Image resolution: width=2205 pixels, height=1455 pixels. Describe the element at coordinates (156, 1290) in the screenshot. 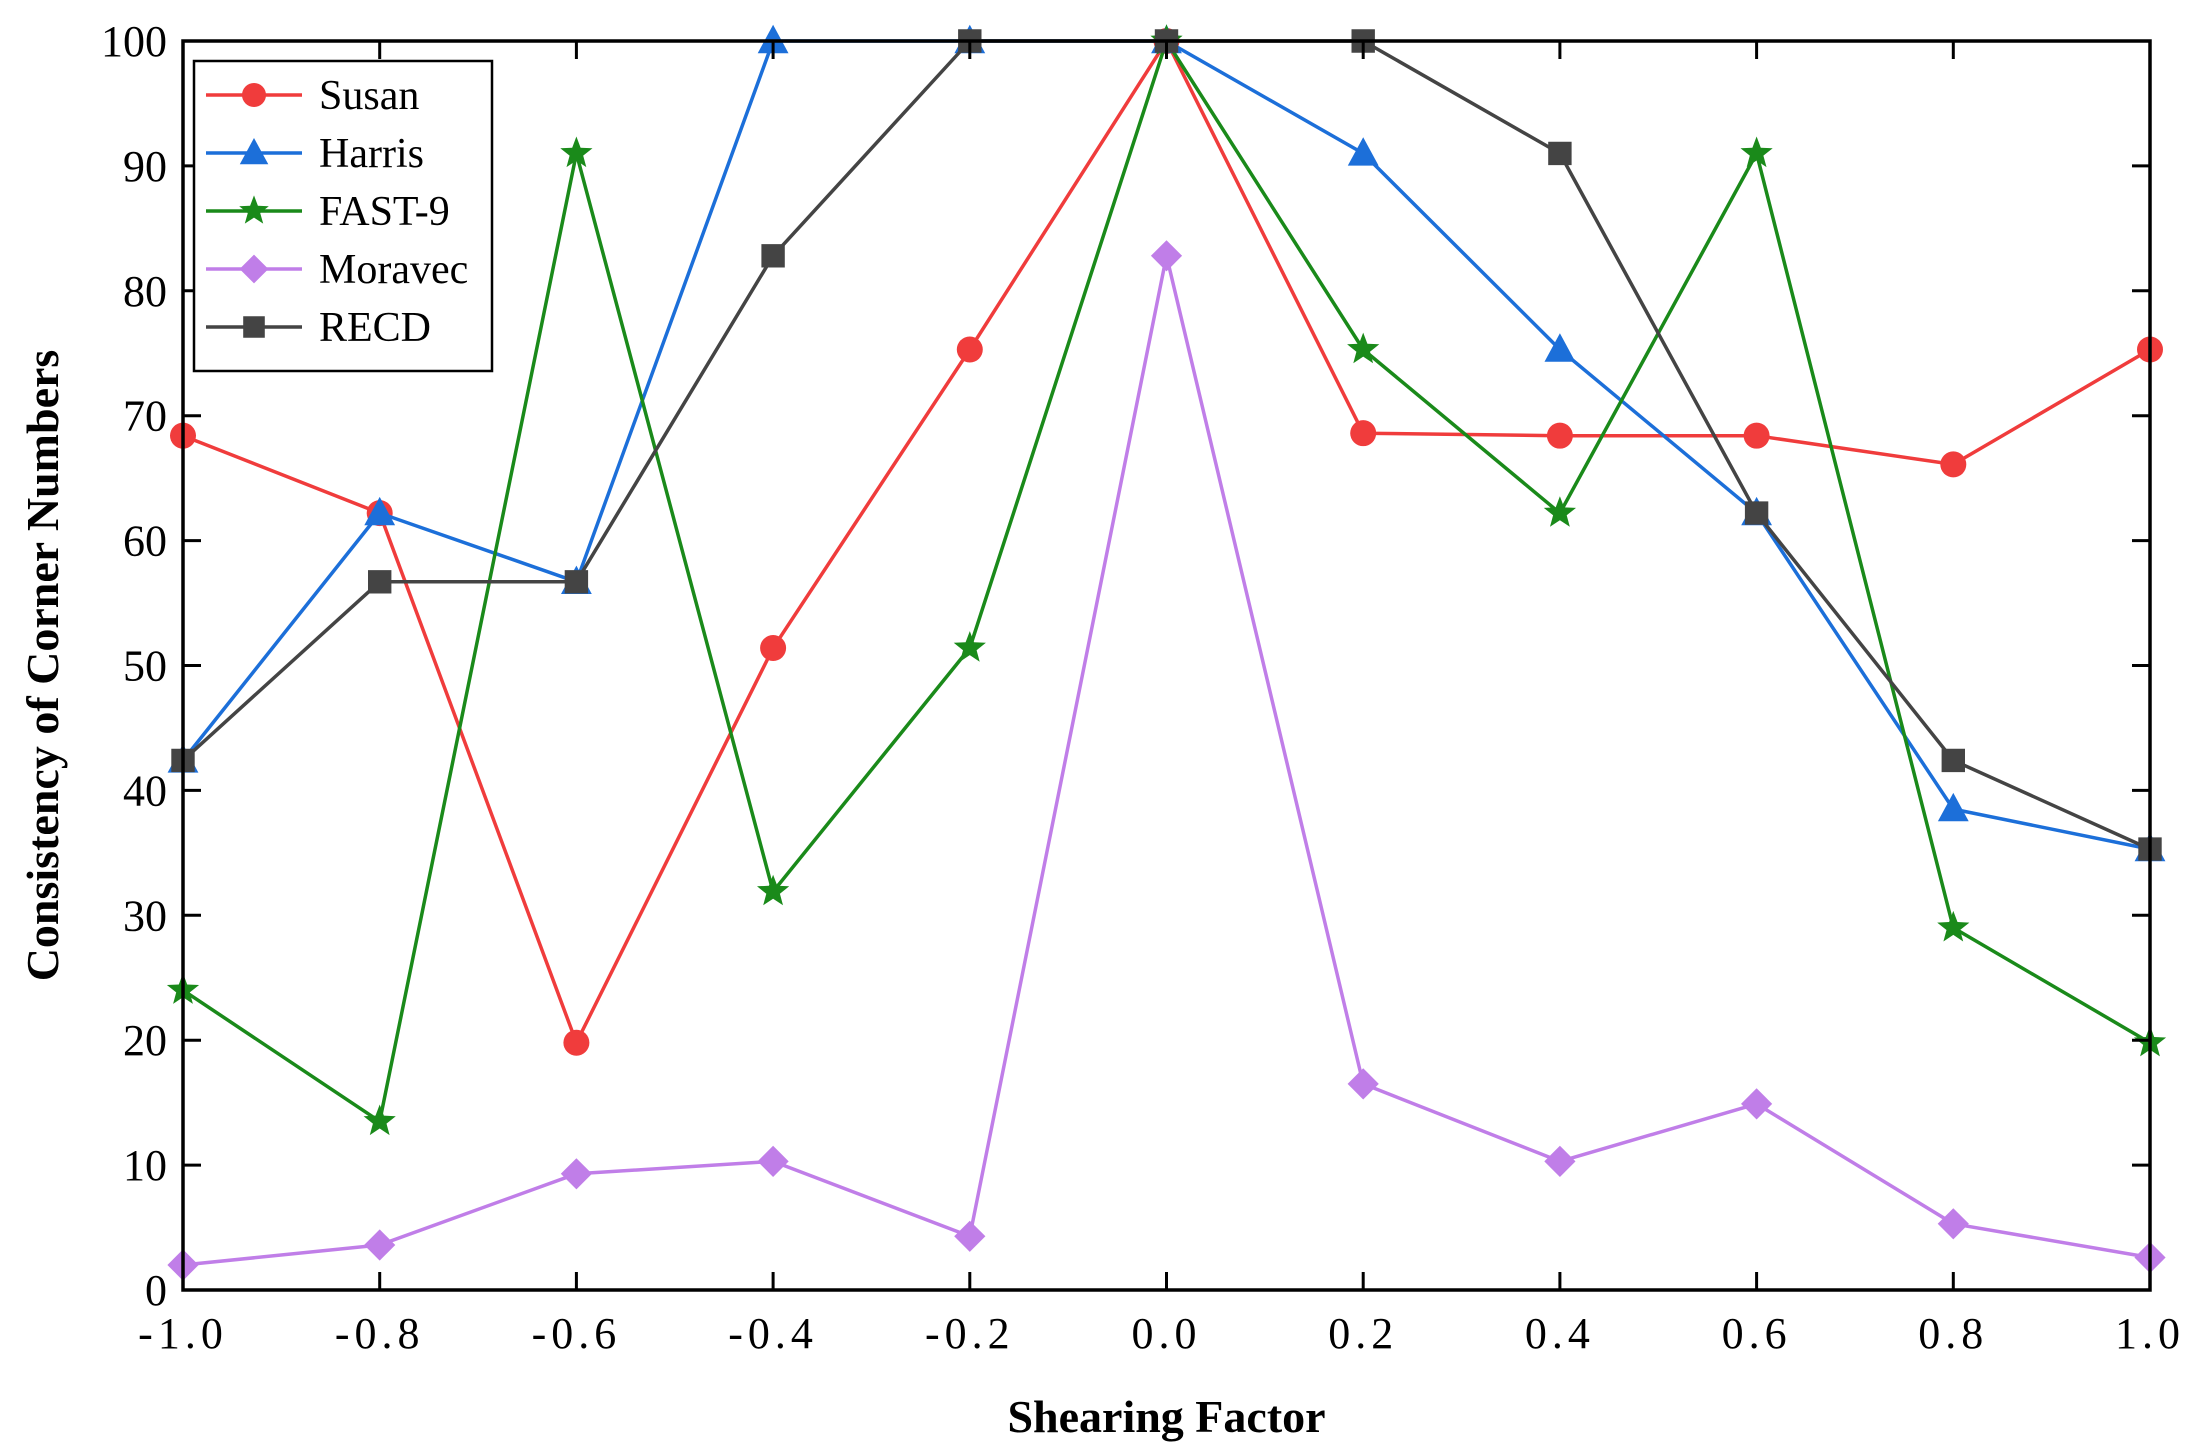

I see `y-tick-label: 0` at that location.